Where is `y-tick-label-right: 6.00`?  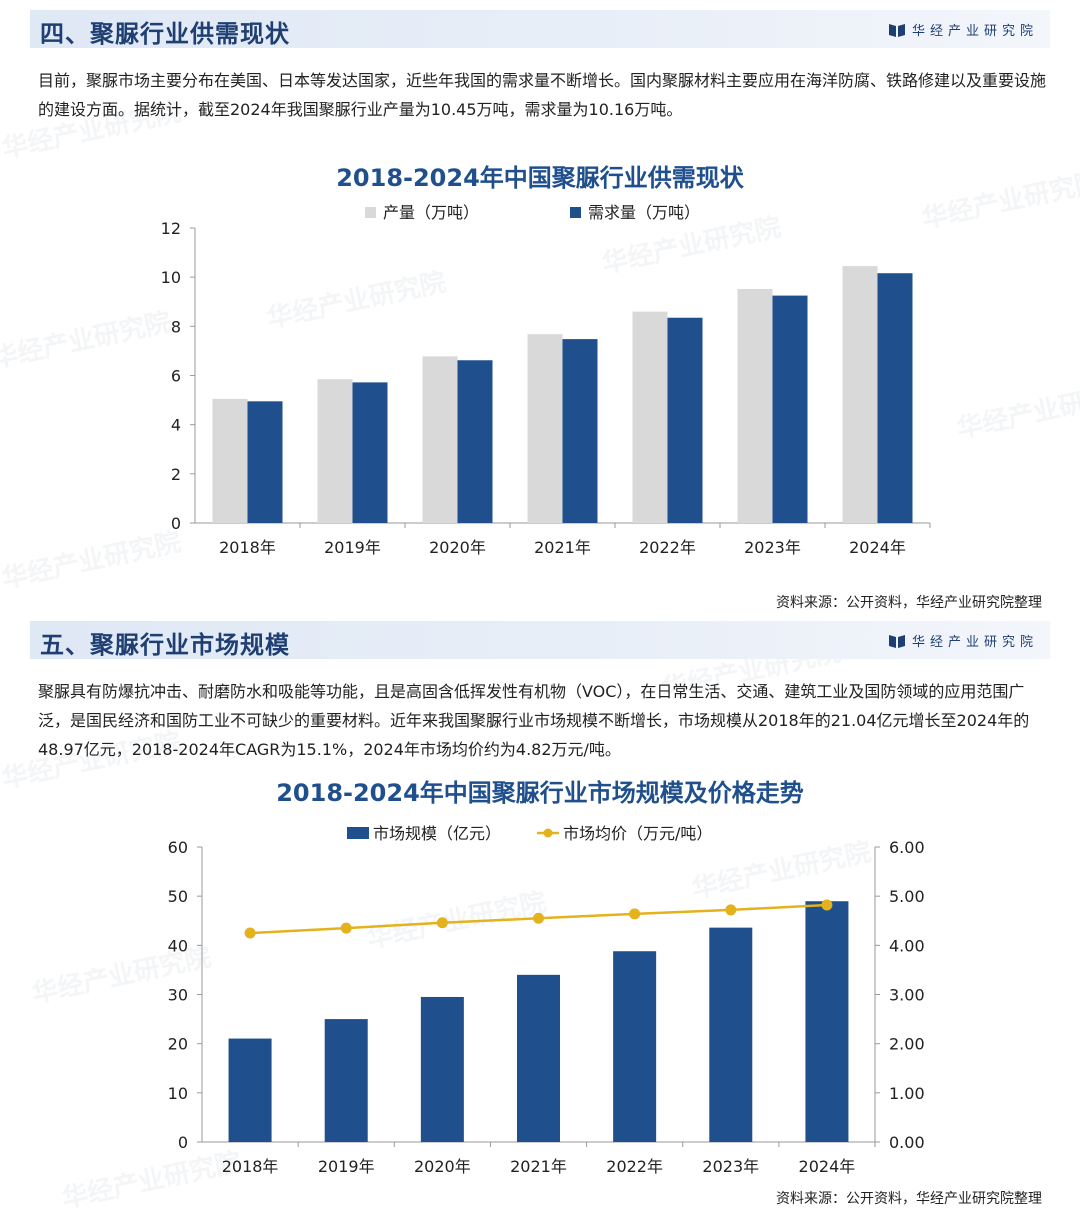
y-tick-label-right: 6.00 is located at coordinates (907, 847).